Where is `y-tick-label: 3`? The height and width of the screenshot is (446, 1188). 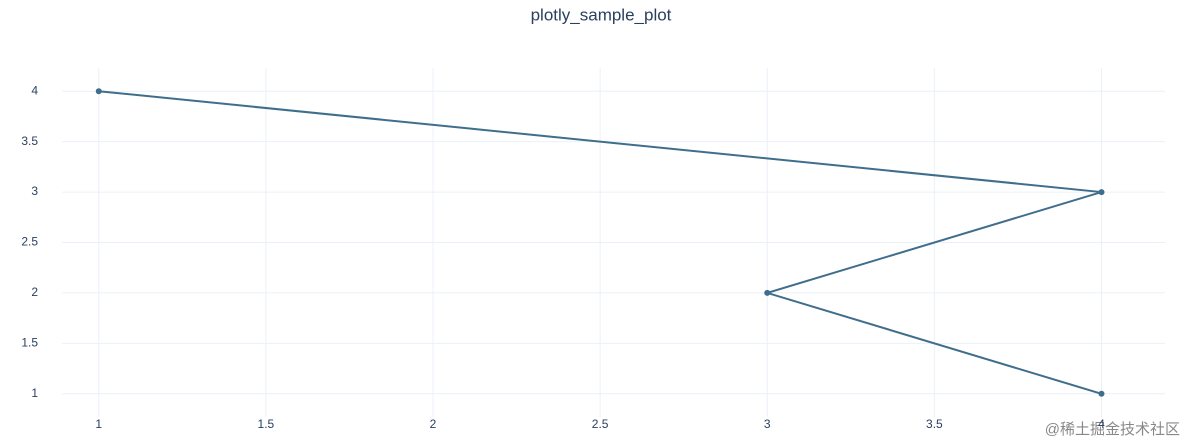 y-tick-label: 3 is located at coordinates (34, 191).